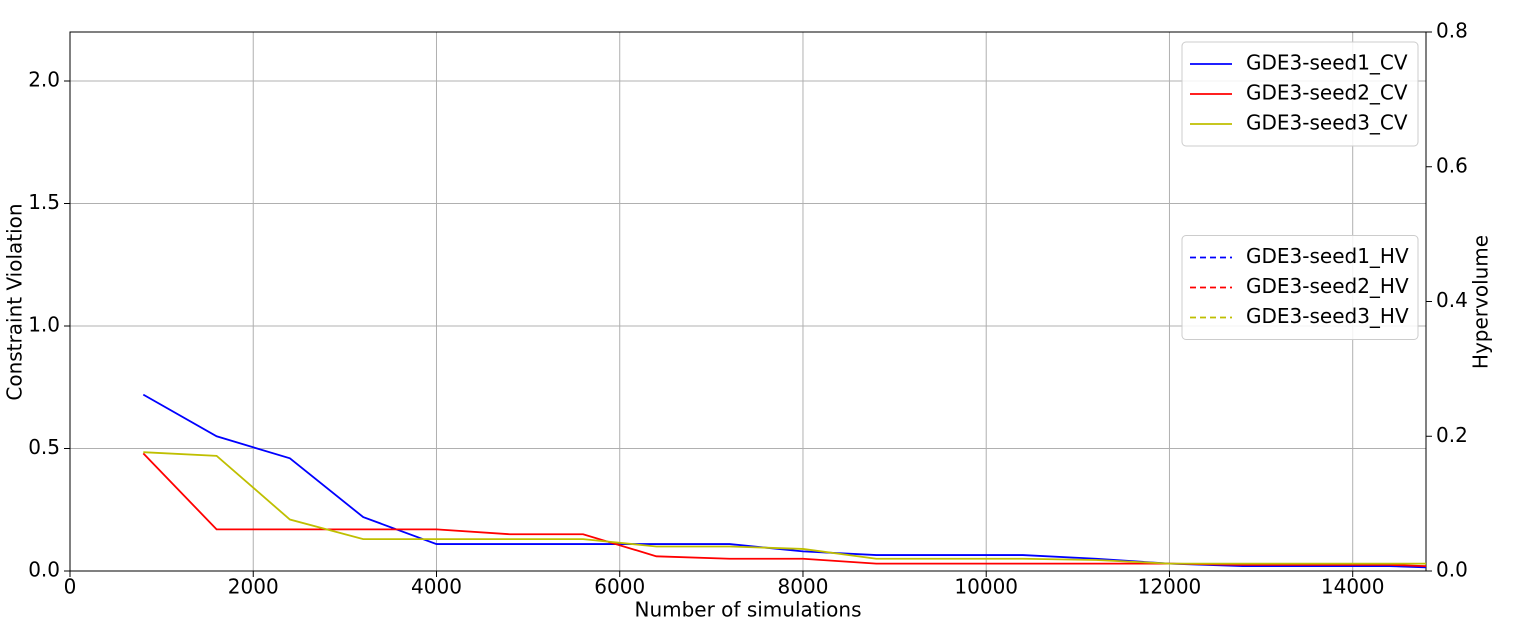  What do you see at coordinates (1327, 123) in the screenshot?
I see `legend-label: GDE3-seed3_CV` at bounding box center [1327, 123].